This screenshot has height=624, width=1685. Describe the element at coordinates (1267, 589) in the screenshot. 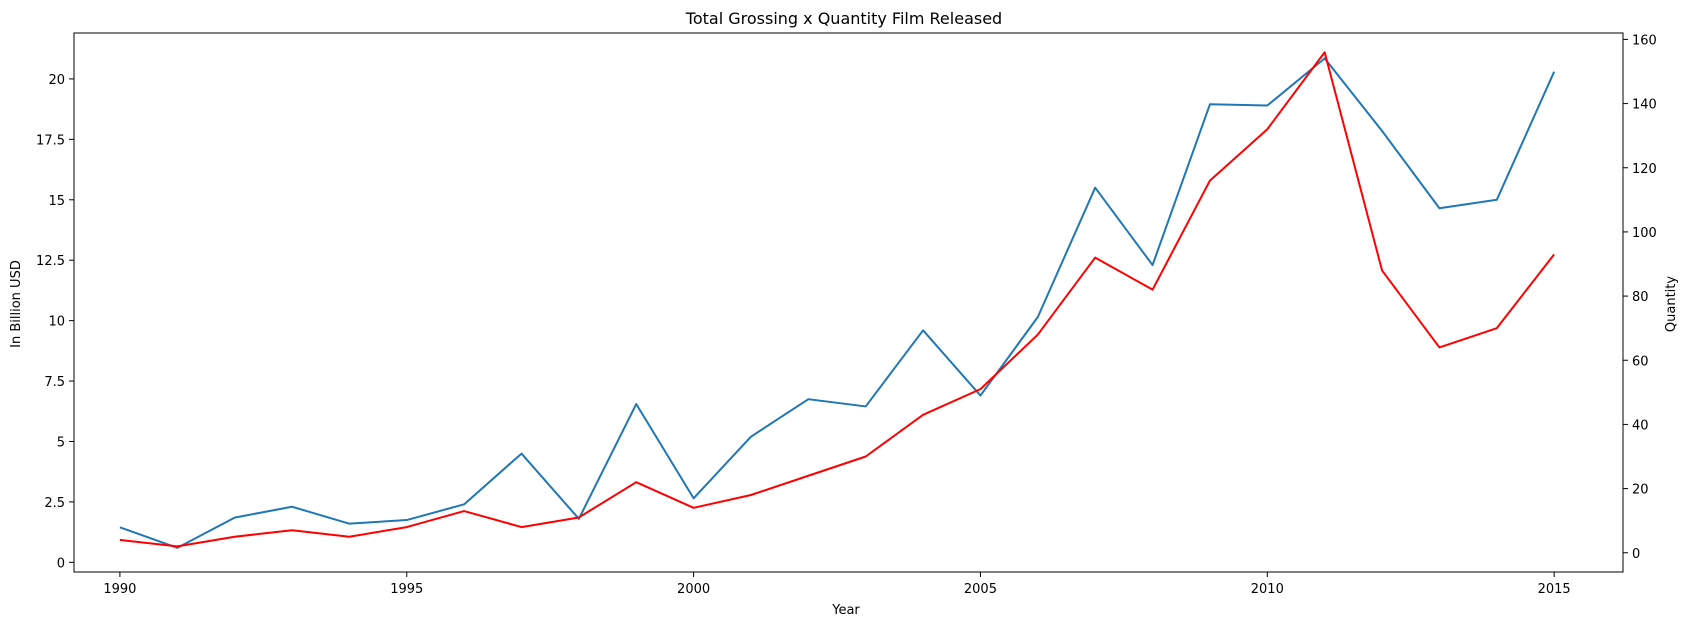

I see `x-tick-label: 2010` at that location.